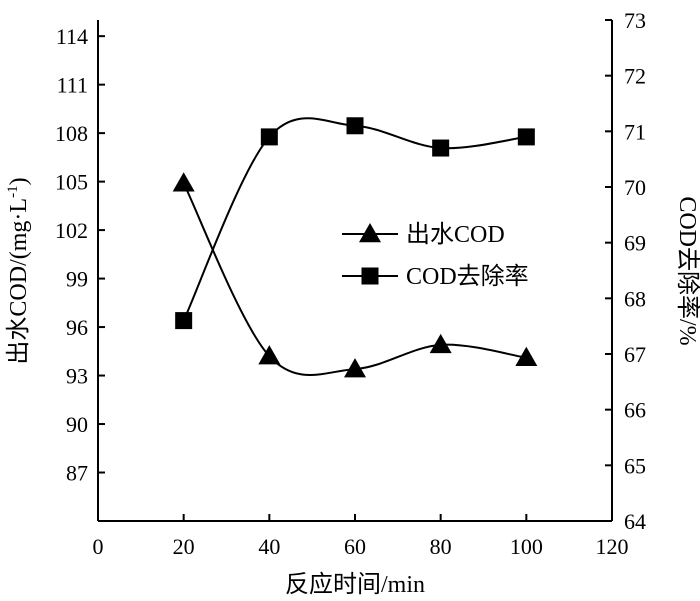  What do you see at coordinates (455, 234) in the screenshot?
I see `legend-label: 出水COD` at bounding box center [455, 234].